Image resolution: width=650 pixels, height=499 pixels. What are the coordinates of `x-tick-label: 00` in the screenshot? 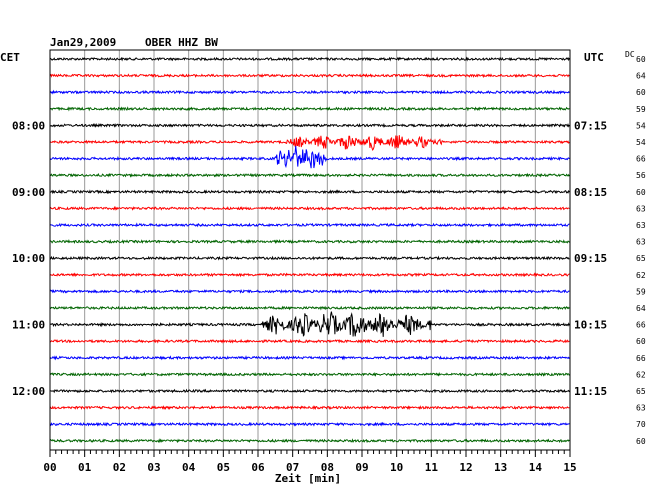 It's located at (49, 467).